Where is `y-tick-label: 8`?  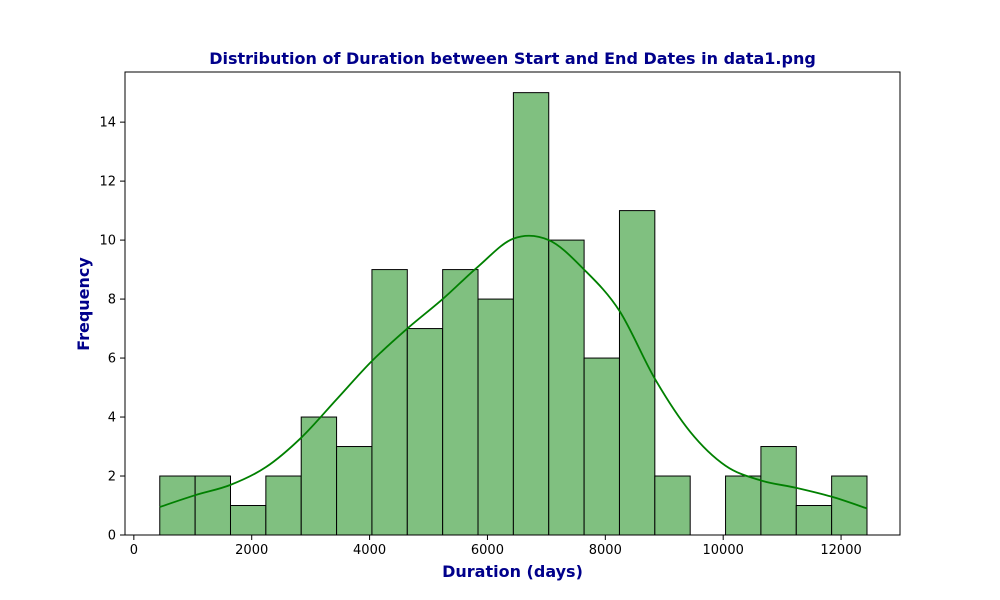
y-tick-label: 8 is located at coordinates (112, 300).